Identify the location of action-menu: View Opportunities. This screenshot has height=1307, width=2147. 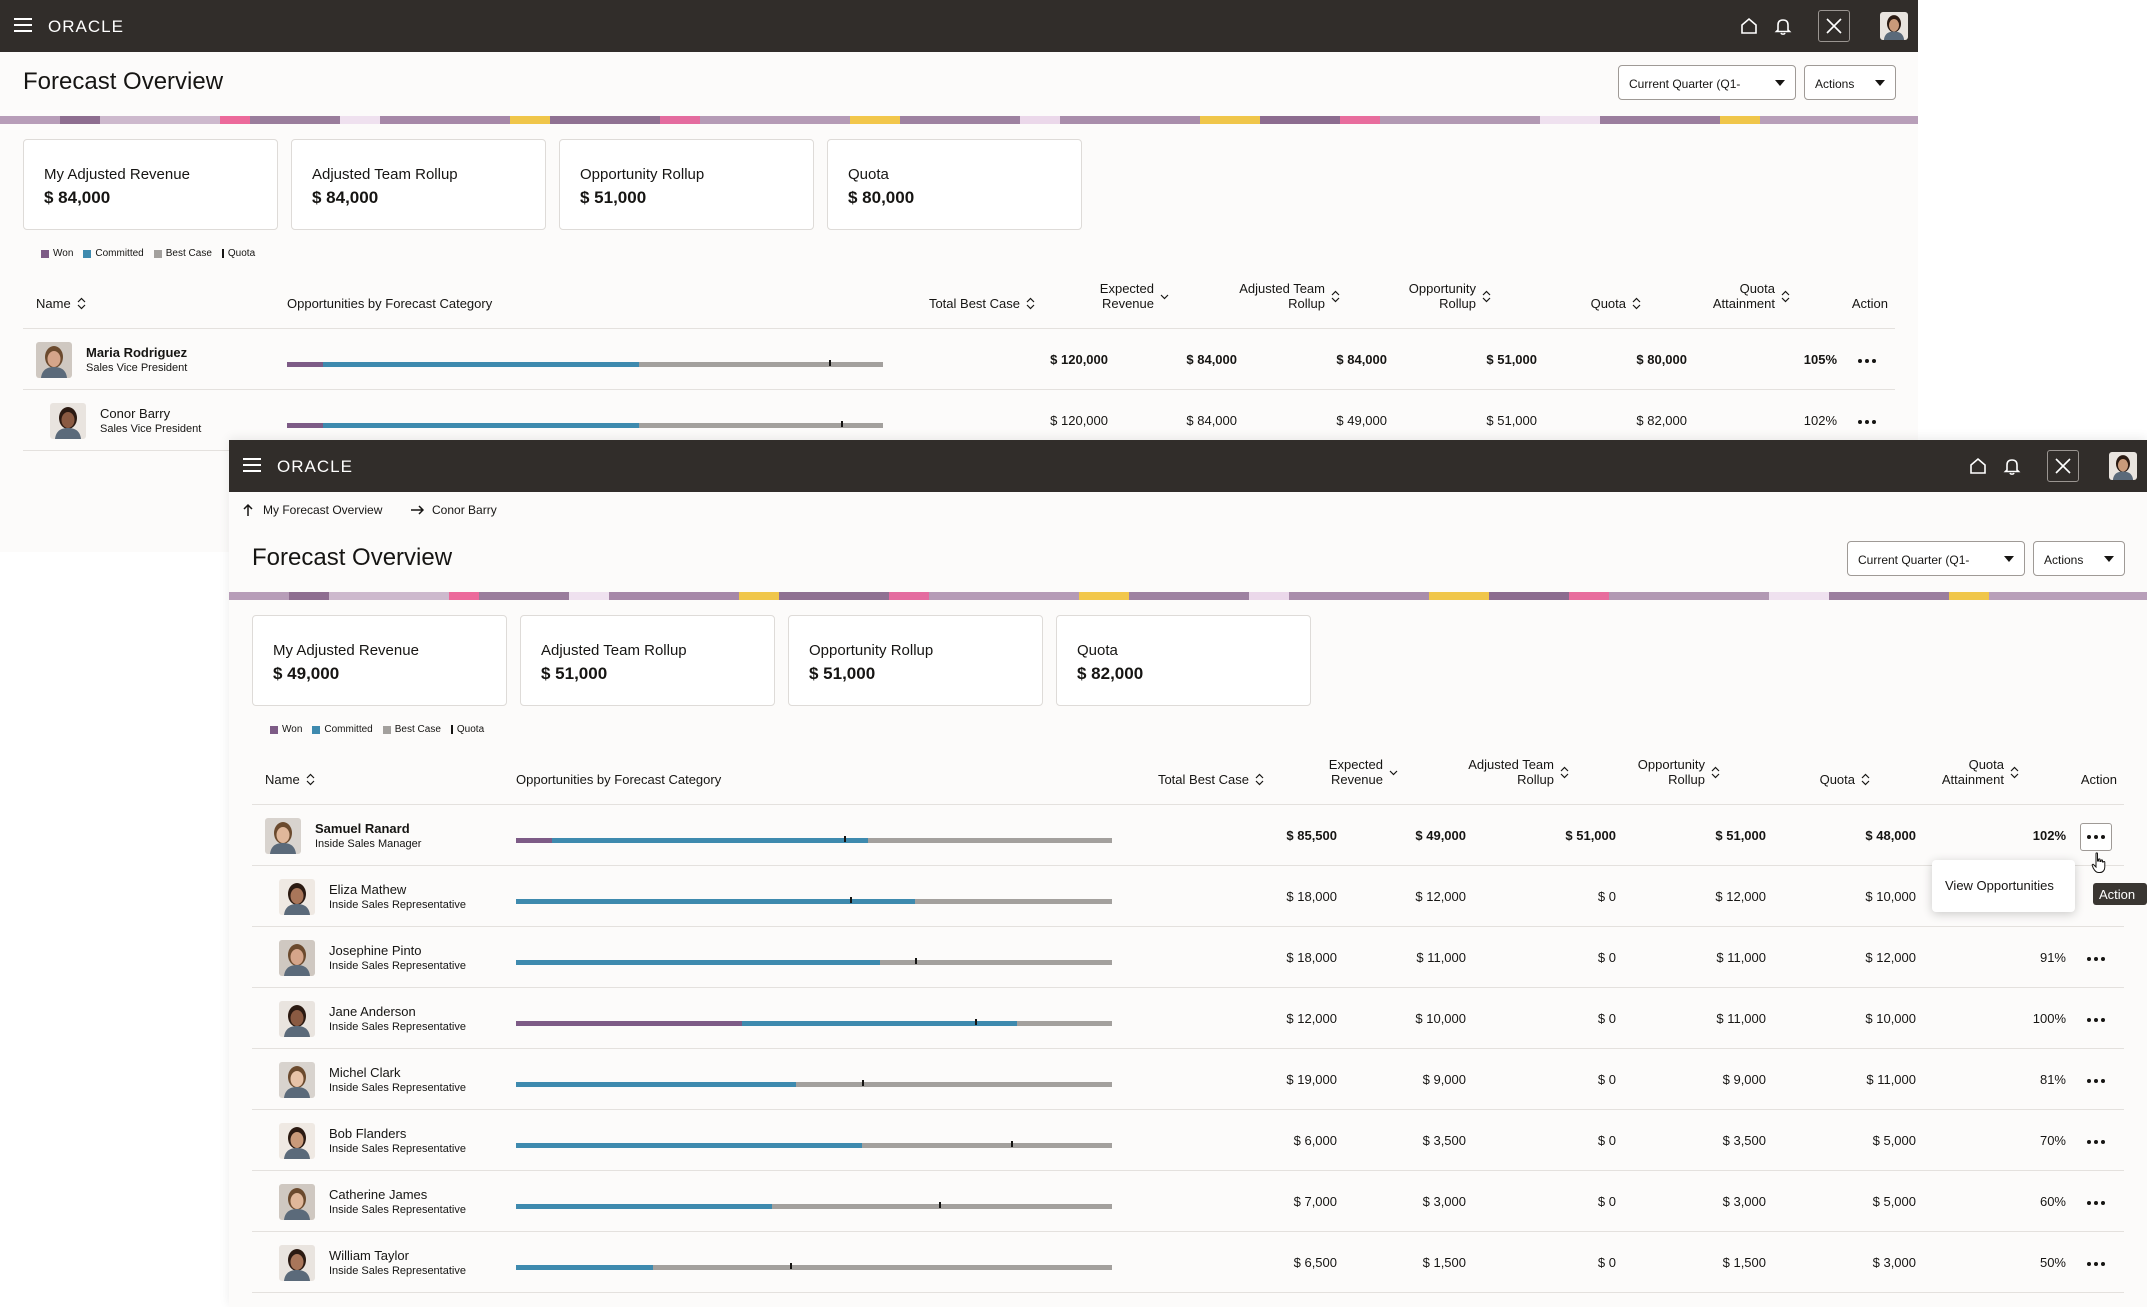
(2003, 886).